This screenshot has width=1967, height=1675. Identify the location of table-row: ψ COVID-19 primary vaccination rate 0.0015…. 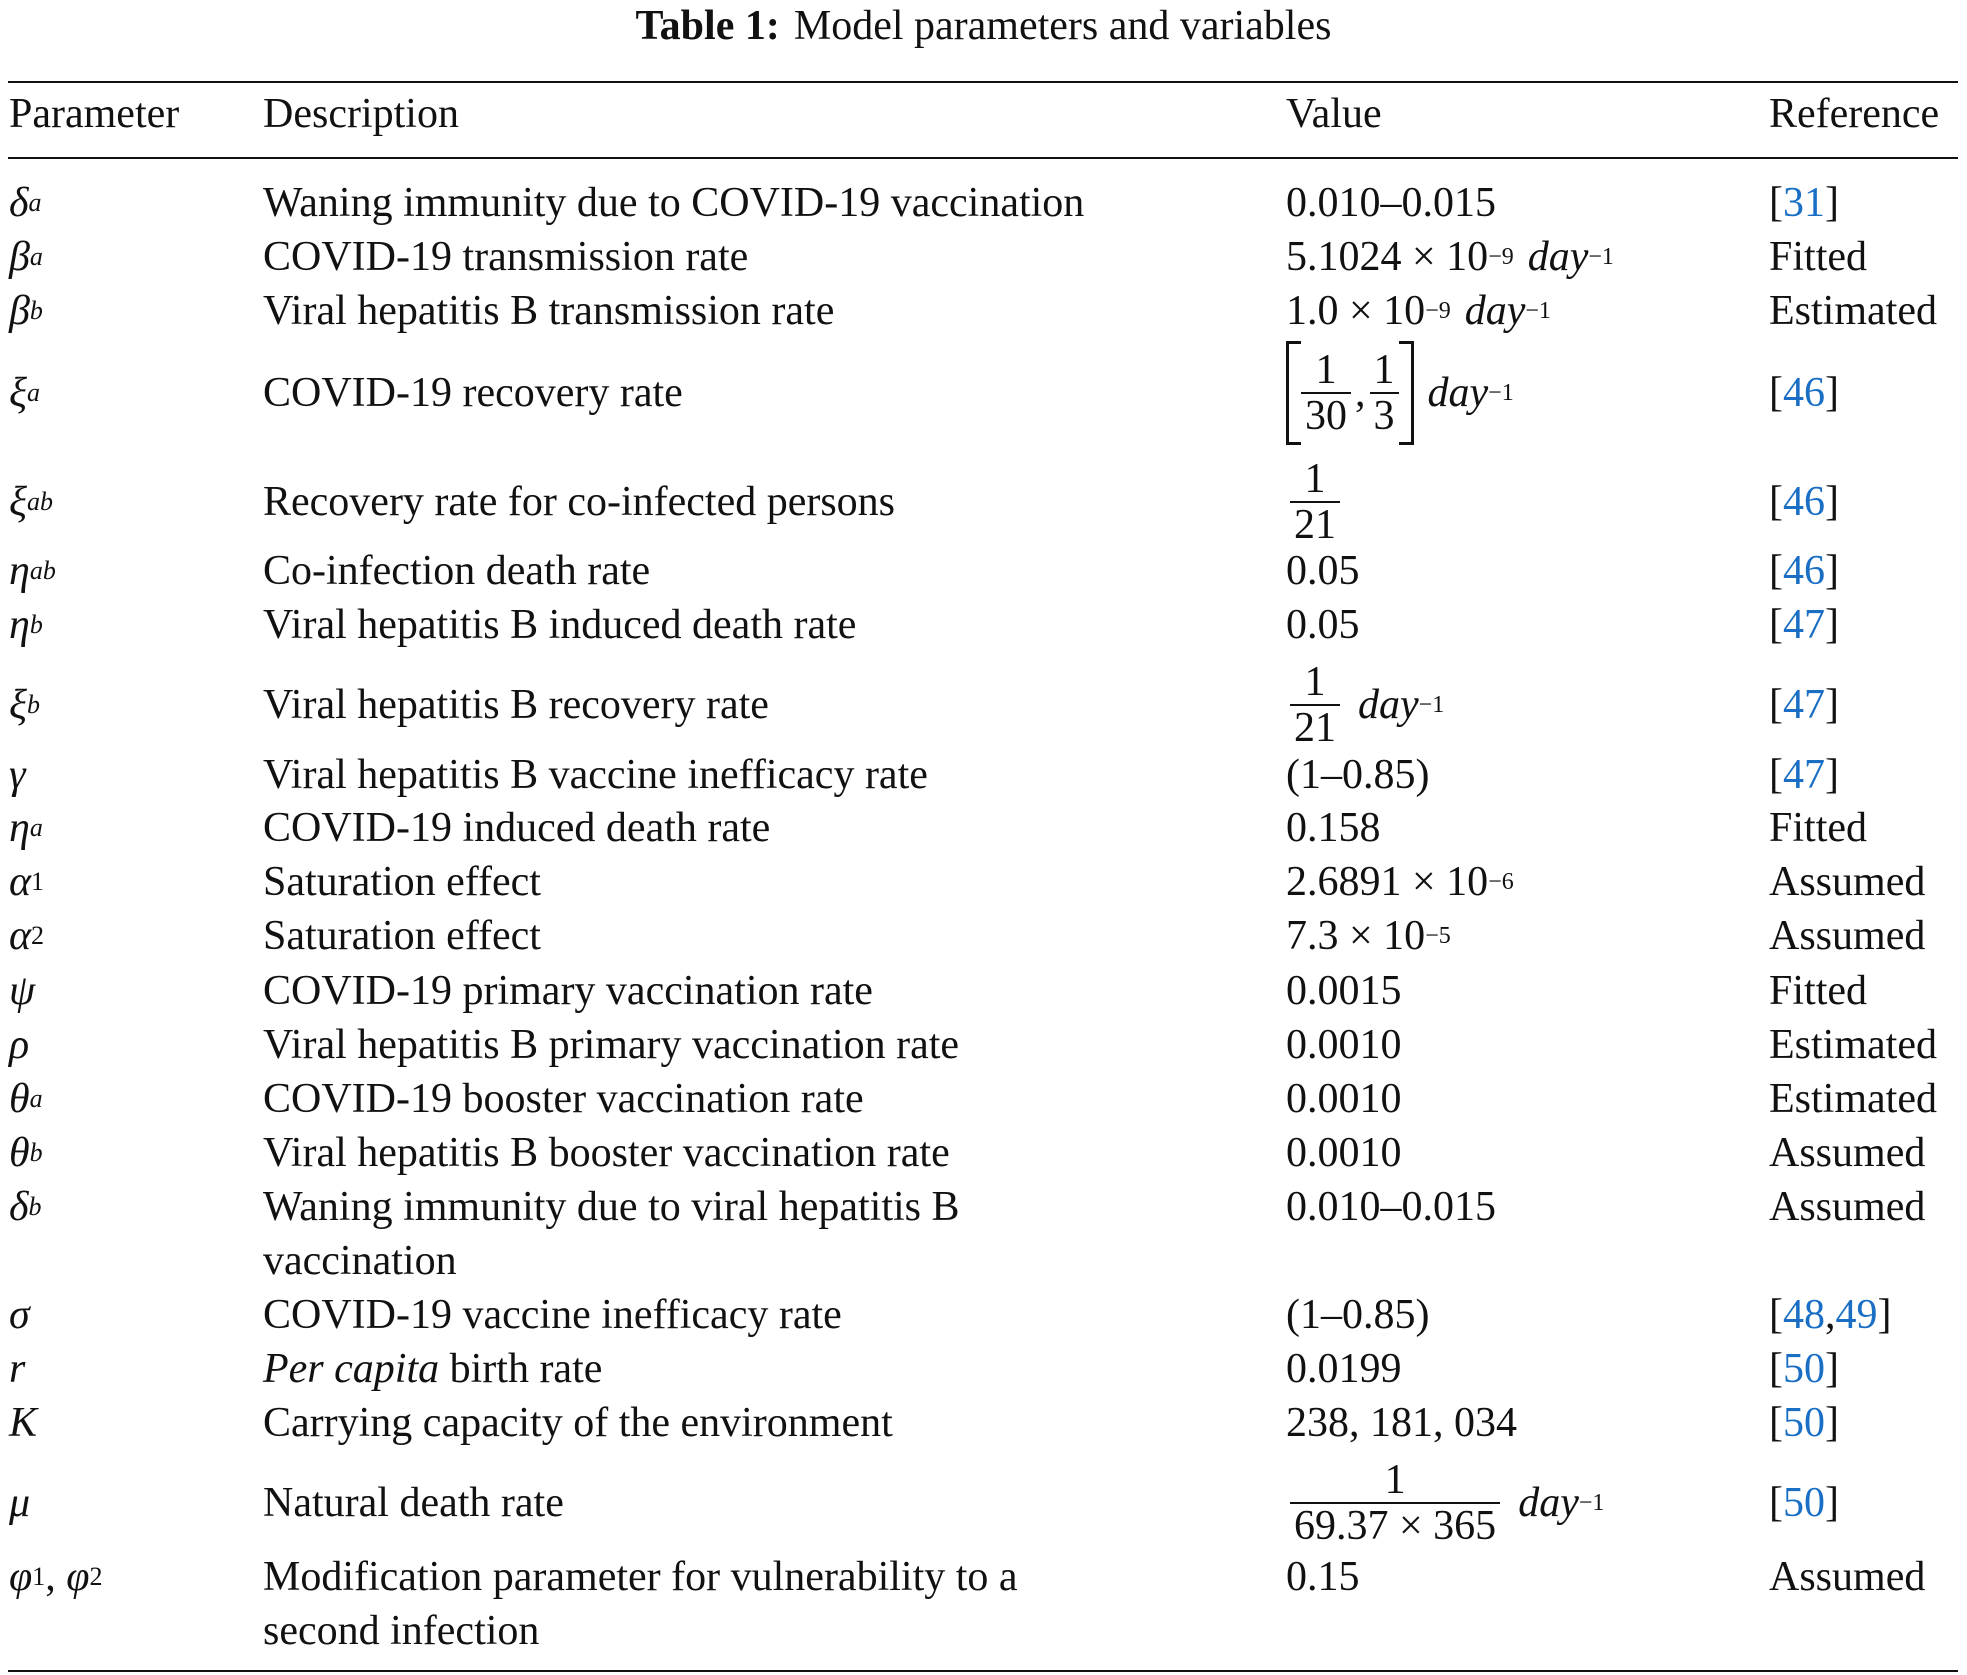
(983, 991).